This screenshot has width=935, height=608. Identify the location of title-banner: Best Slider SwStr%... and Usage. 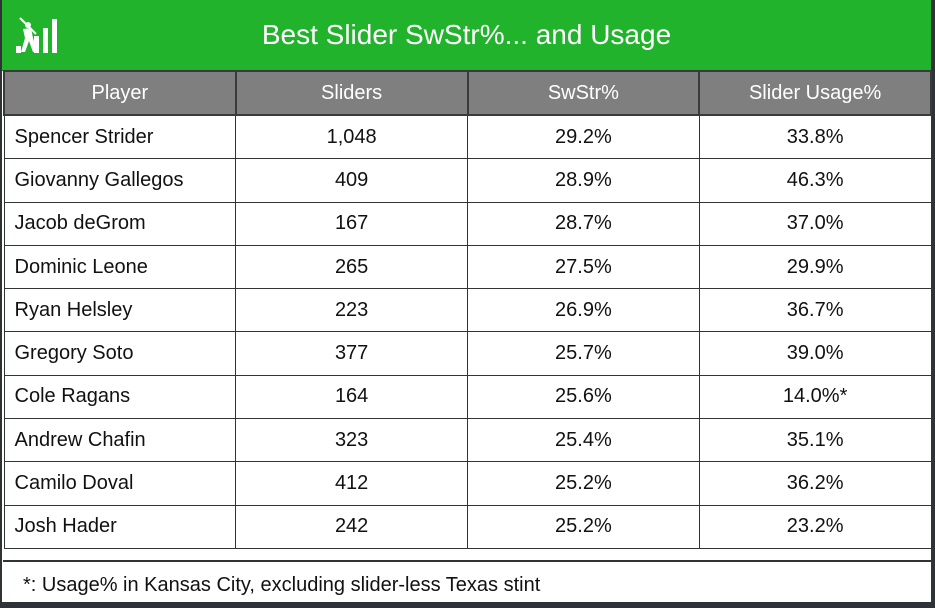
(466, 35).